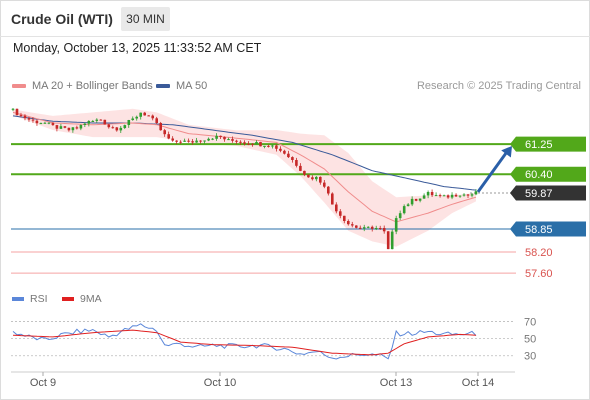 The height and width of the screenshot is (400, 590). I want to click on legend-9ma-label: 9MA, so click(91, 299).